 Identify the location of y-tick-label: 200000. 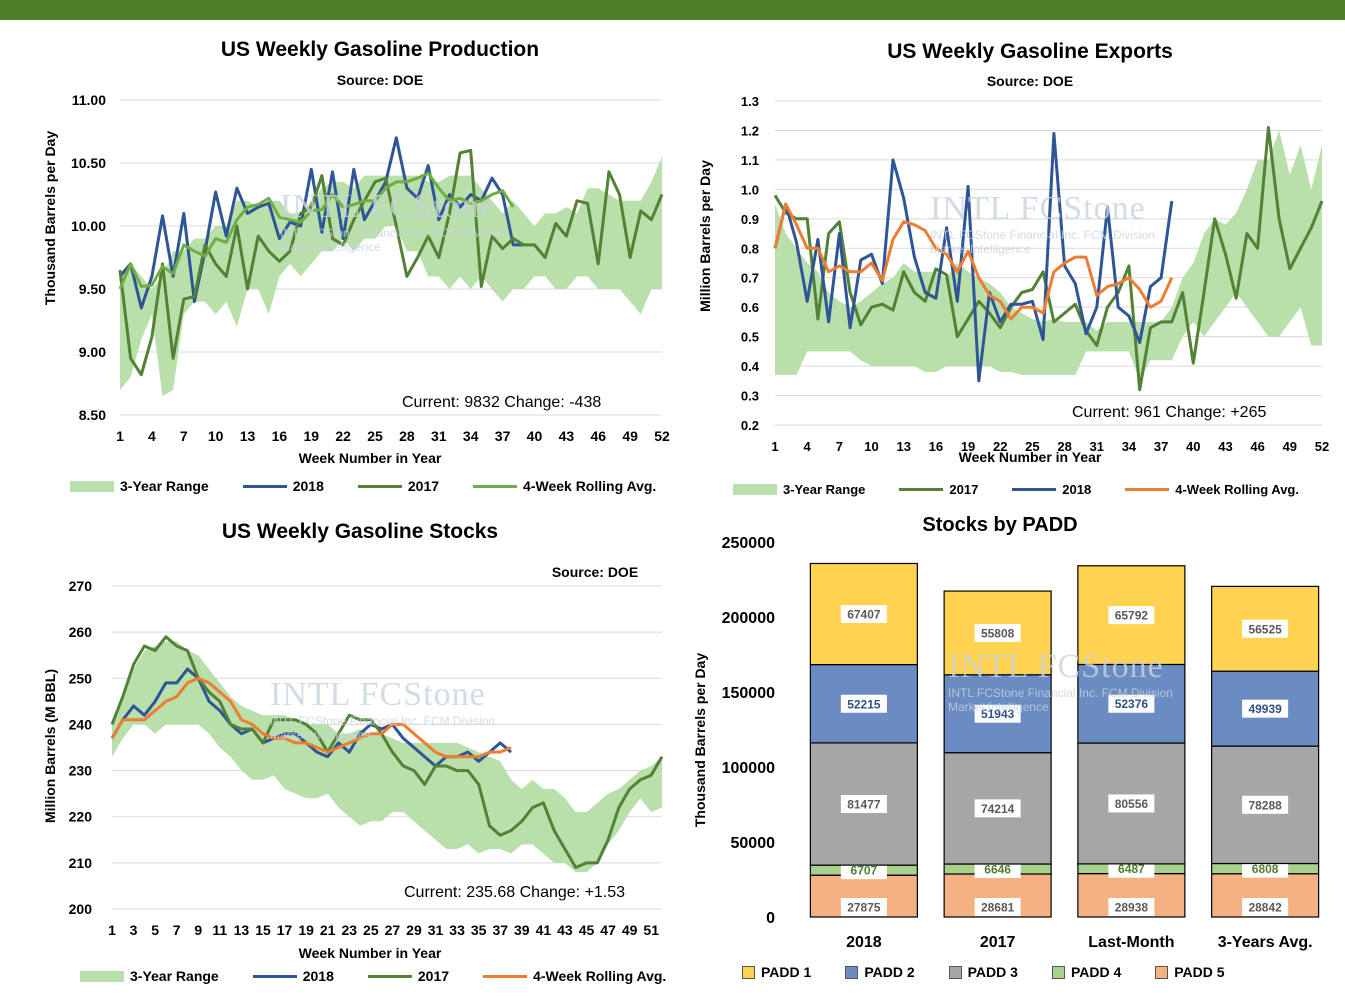
(748, 618).